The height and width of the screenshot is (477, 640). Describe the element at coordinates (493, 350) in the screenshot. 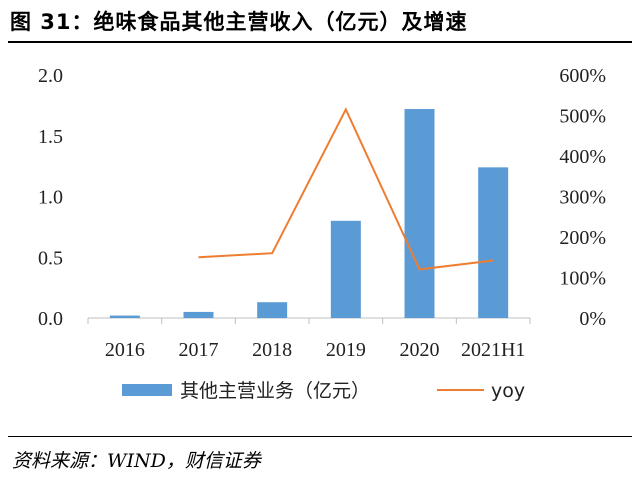

I see `x-tick-label: 2021H1` at that location.